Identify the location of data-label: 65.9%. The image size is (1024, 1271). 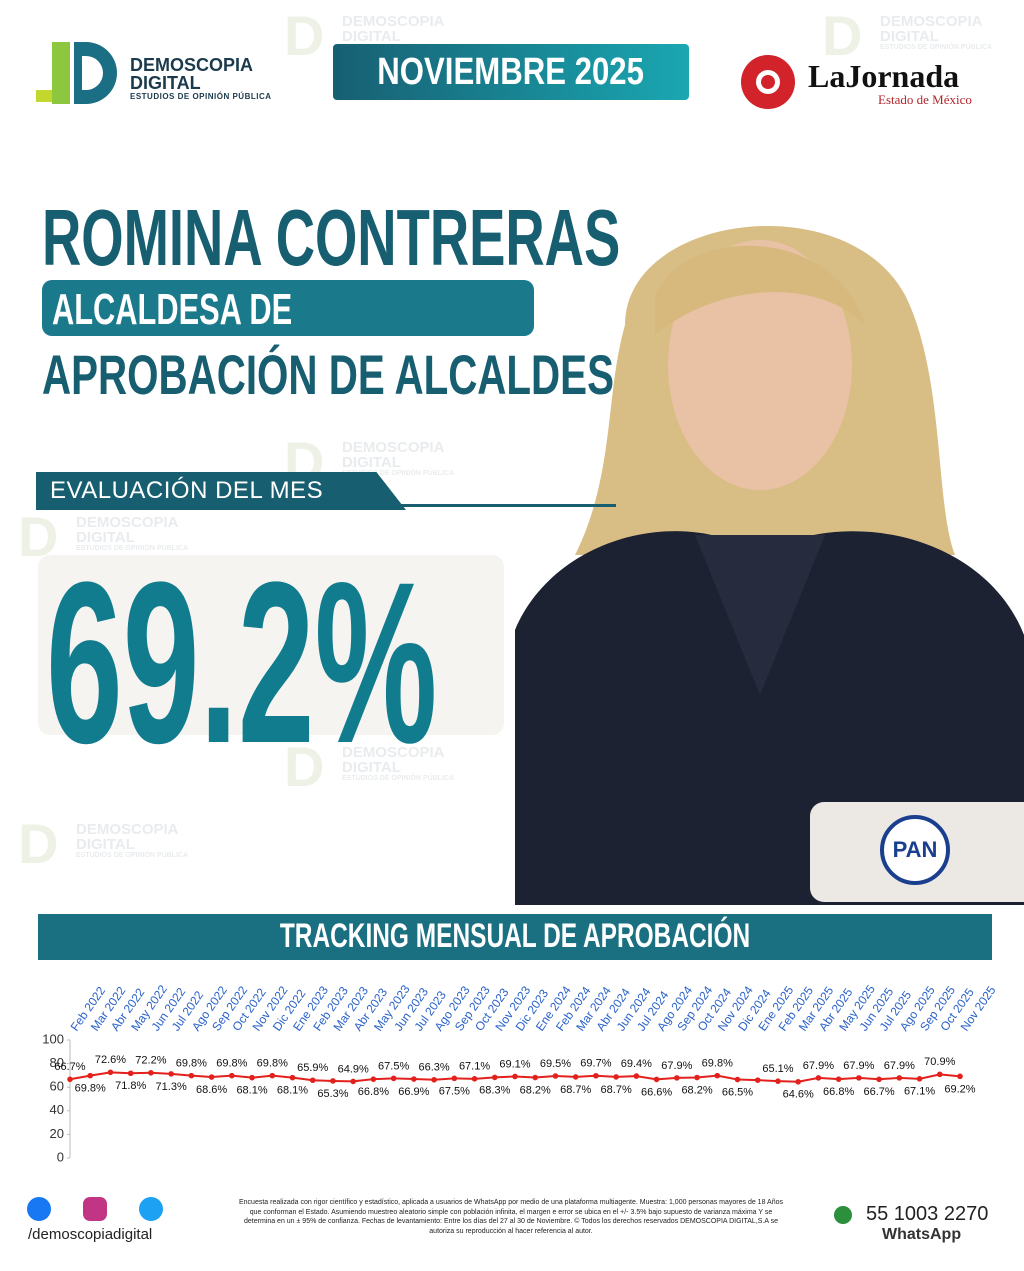
(312, 1068).